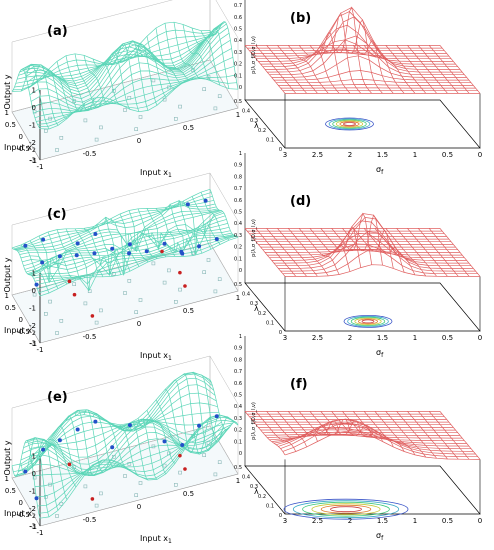 Image resolution: width=494 pixels, height=550 pixels. I want to click on z-tick-label: 0.4, so click(238, 224).